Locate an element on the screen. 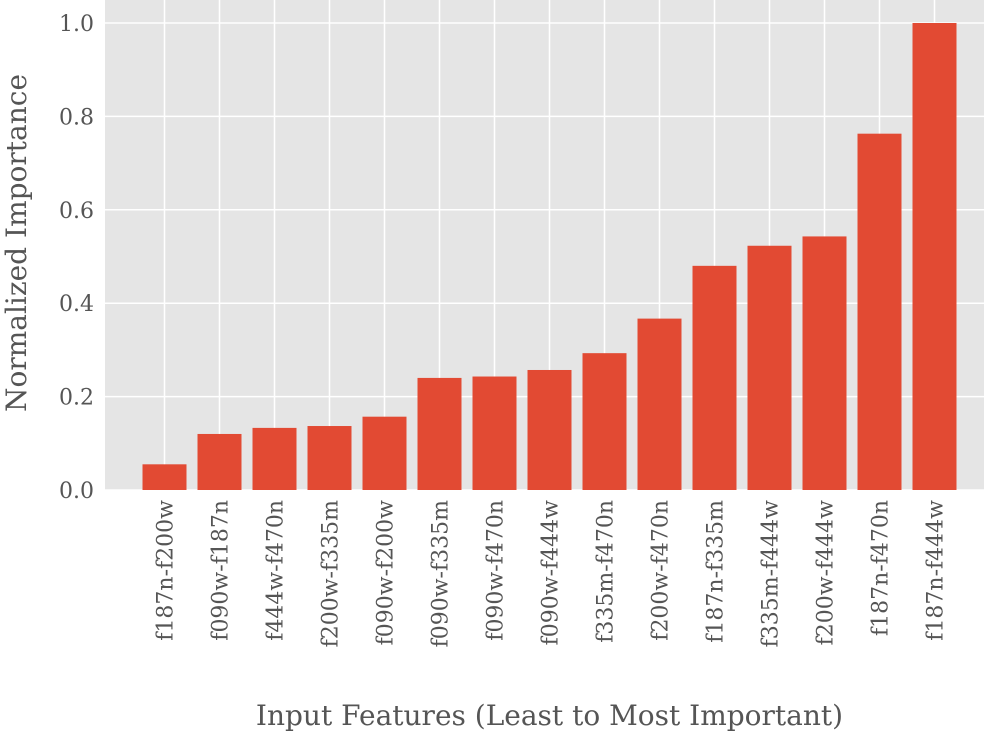 Image resolution: width=997 pixels, height=733 pixels. y-tick-label: 0.0 is located at coordinates (76, 491).